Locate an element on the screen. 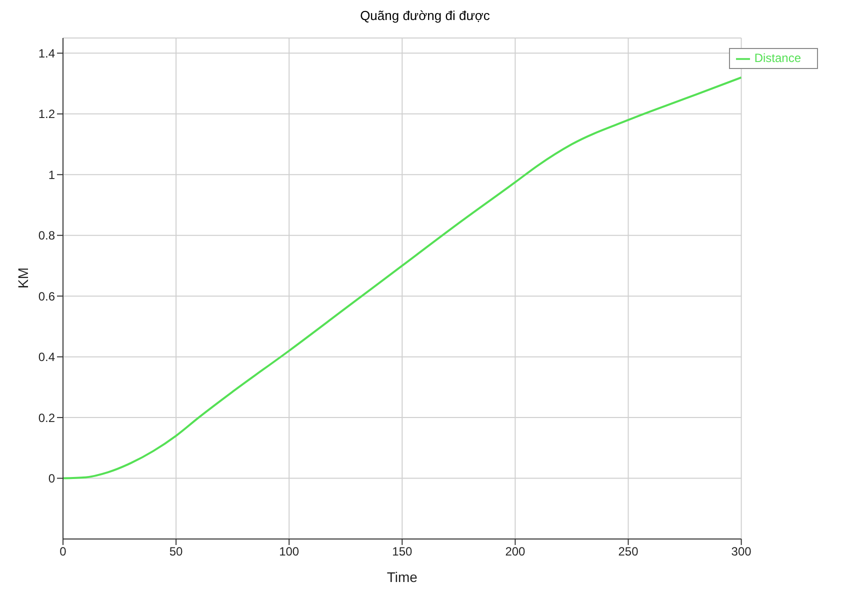  chart-title: Quãng đường đi được is located at coordinates (425, 16).